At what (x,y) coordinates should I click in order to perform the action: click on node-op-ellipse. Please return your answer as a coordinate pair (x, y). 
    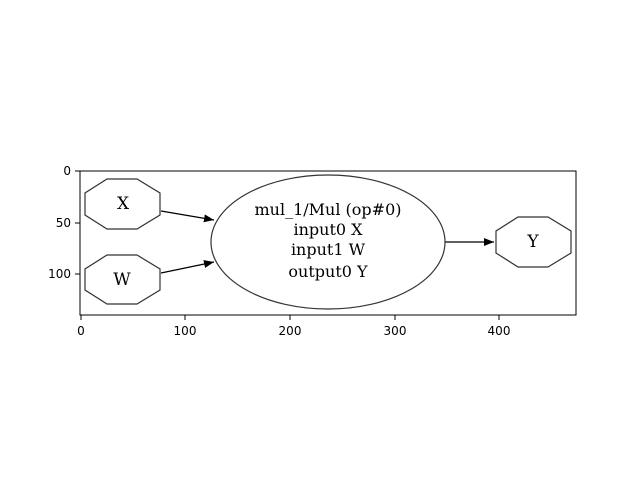
    Looking at the image, I should click on (328, 242).